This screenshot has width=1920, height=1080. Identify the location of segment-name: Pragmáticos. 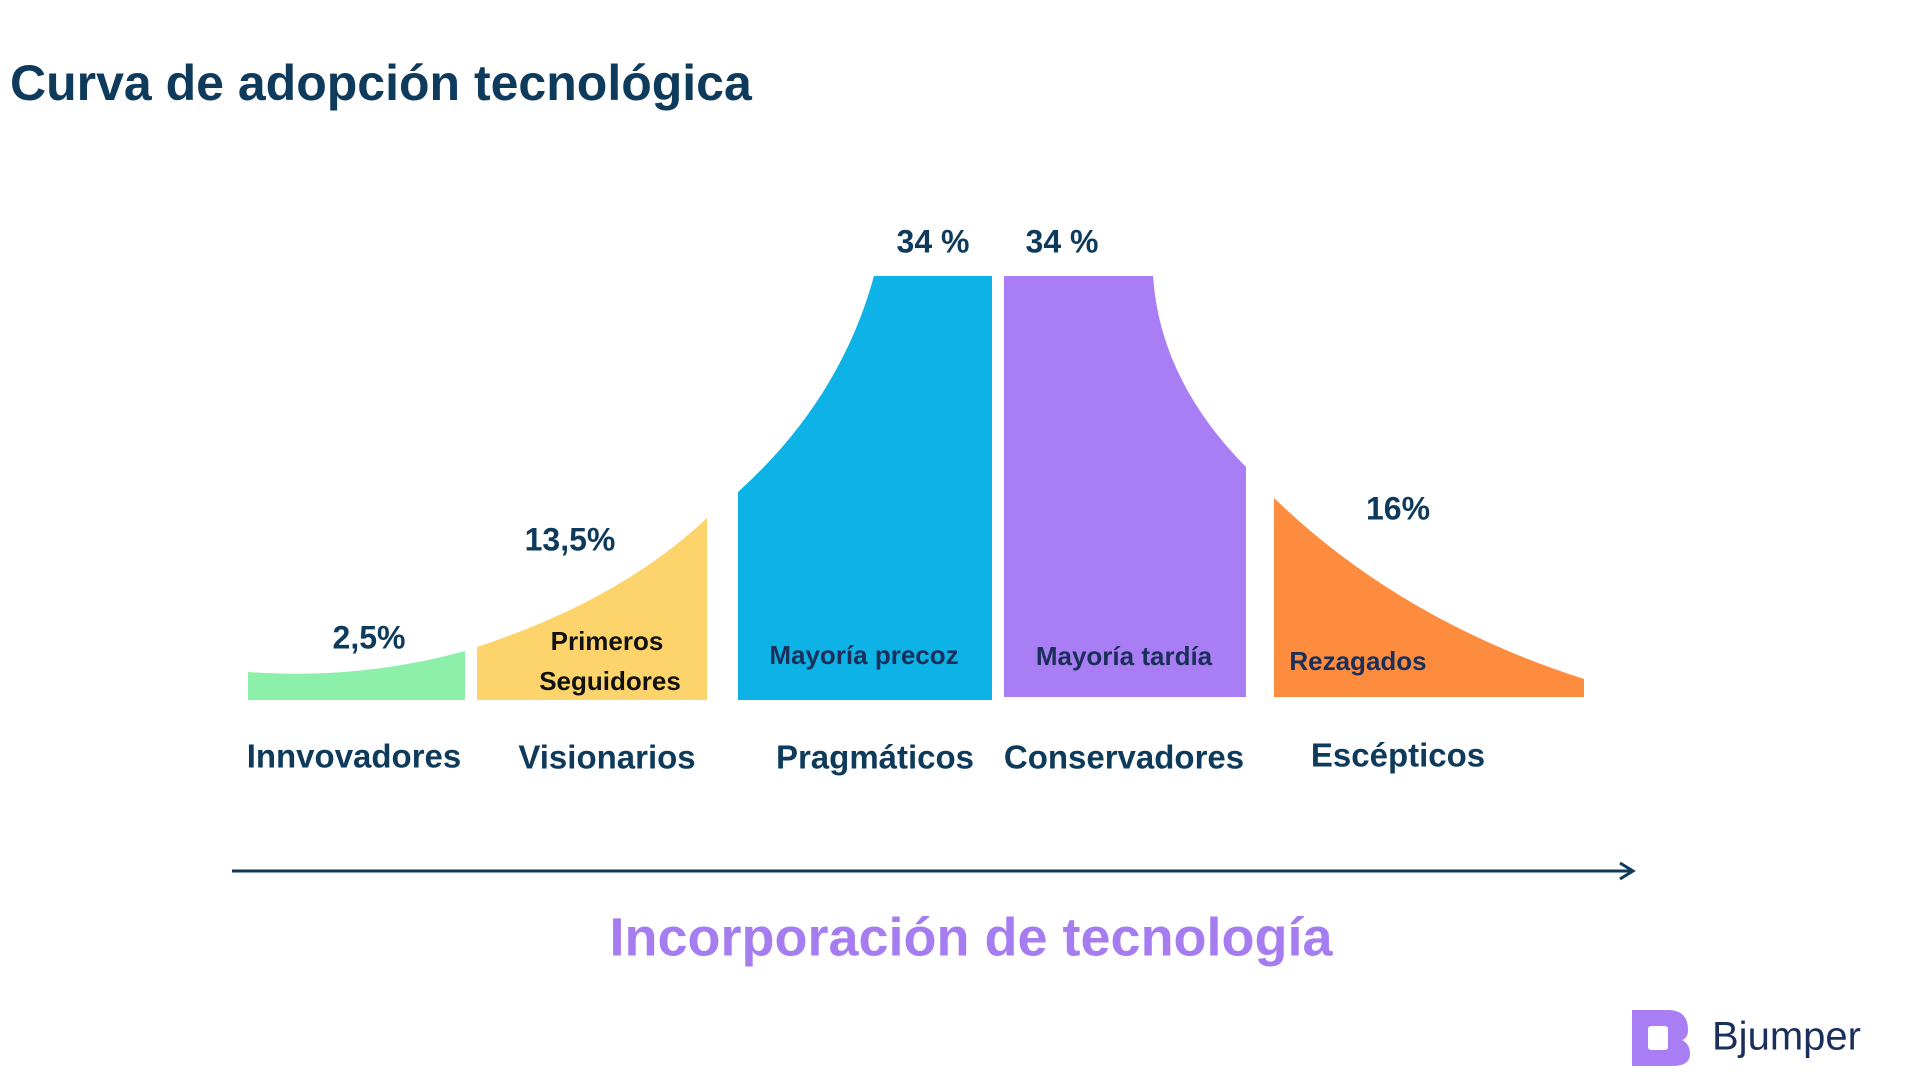
(875, 757).